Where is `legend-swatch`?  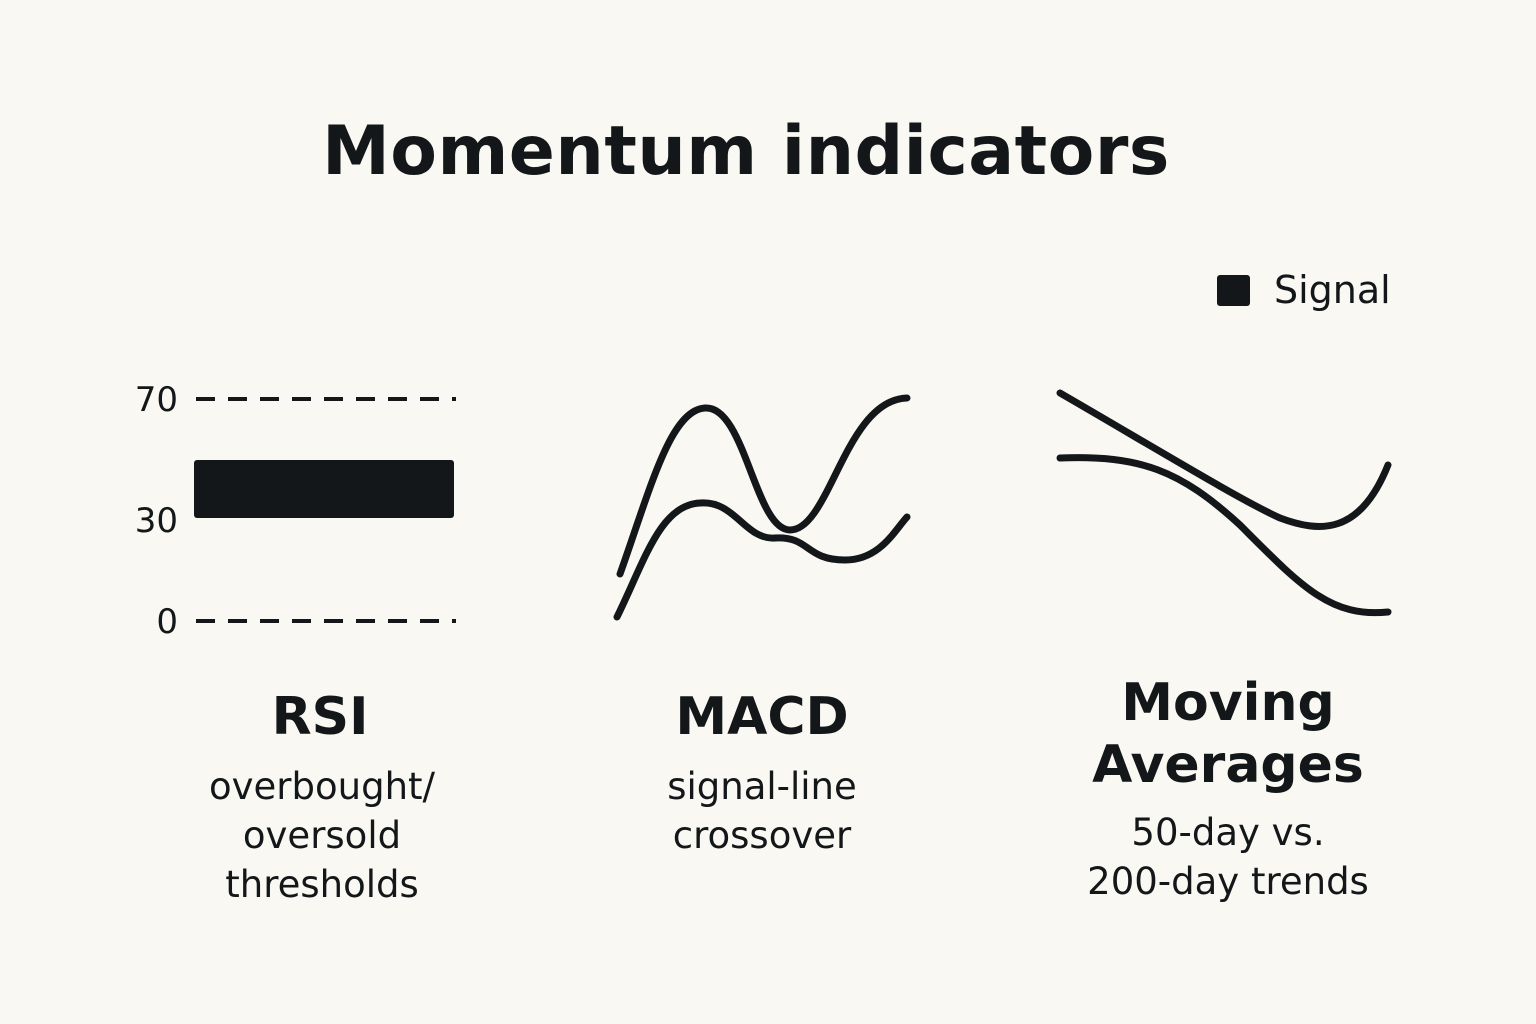 legend-swatch is located at coordinates (1233, 290).